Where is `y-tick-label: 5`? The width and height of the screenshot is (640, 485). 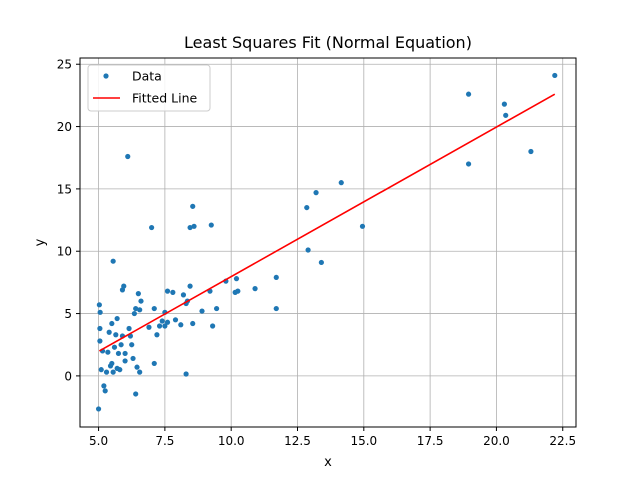 y-tick-label: 5 is located at coordinates (68, 314).